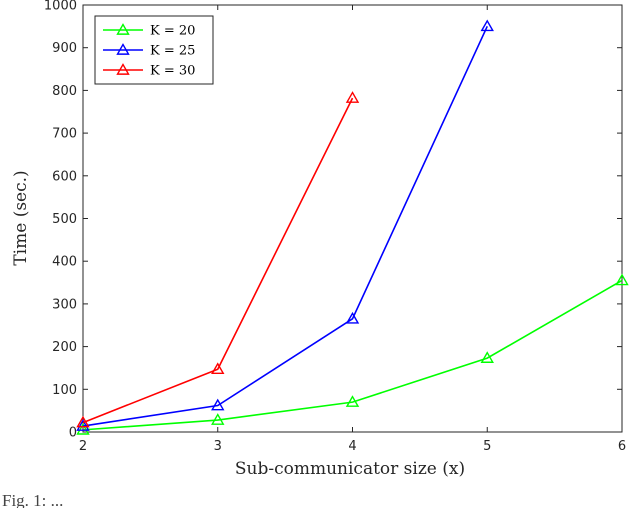 This screenshot has height=508, width=640. What do you see at coordinates (64, 48) in the screenshot?
I see `y-tick-label: 900` at bounding box center [64, 48].